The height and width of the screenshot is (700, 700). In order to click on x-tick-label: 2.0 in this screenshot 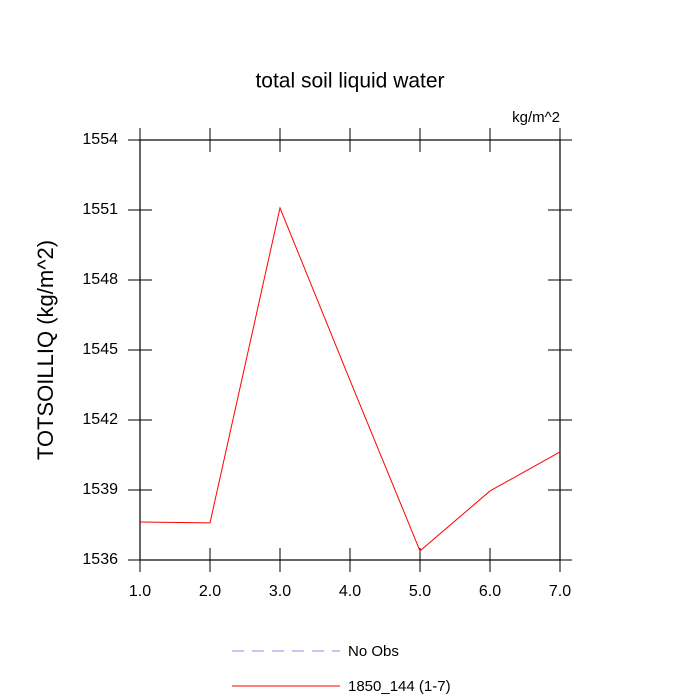, I will do `click(210, 591)`.